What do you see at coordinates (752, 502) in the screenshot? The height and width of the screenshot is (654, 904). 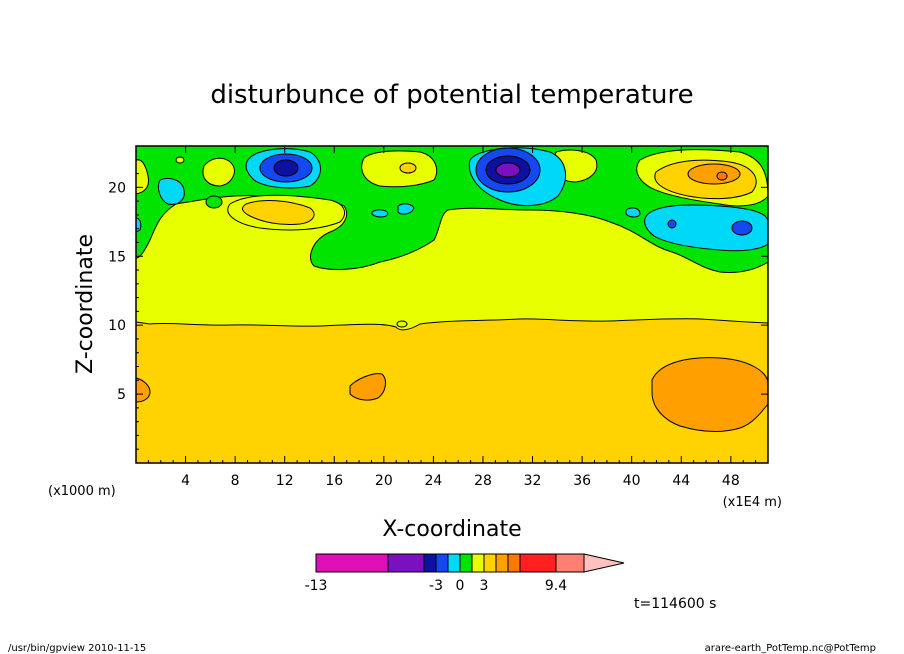 I see `x-unit-right: (x1E4 m)` at bounding box center [752, 502].